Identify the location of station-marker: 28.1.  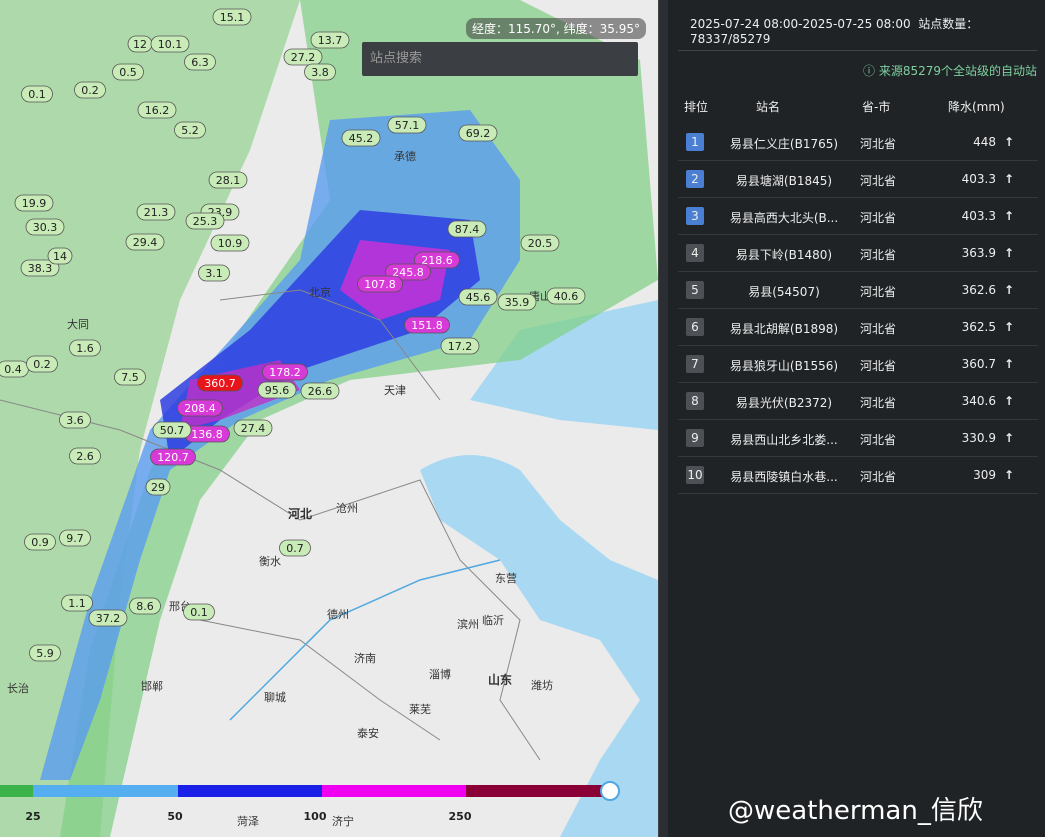
(228, 180).